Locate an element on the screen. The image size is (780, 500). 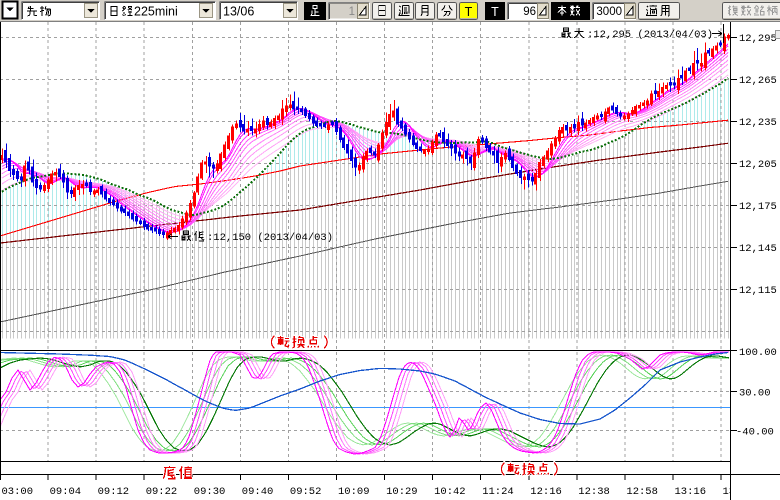
svg-text: 10:09 is located at coordinates (354, 492).